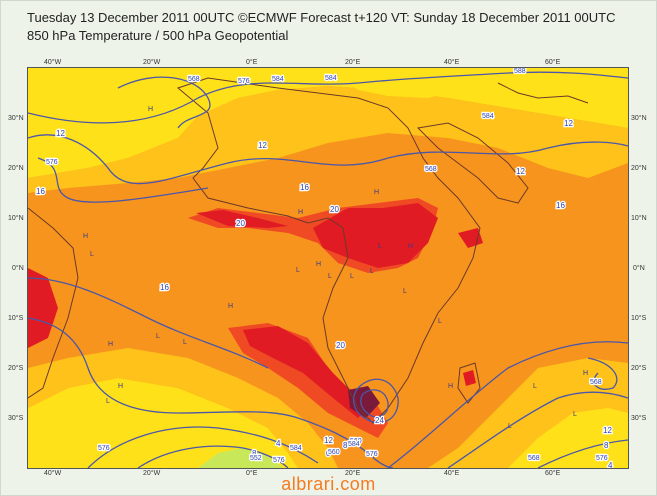  Describe the element at coordinates (553, 473) in the screenshot. I see `lon-tick-bottom: 60°E` at that location.